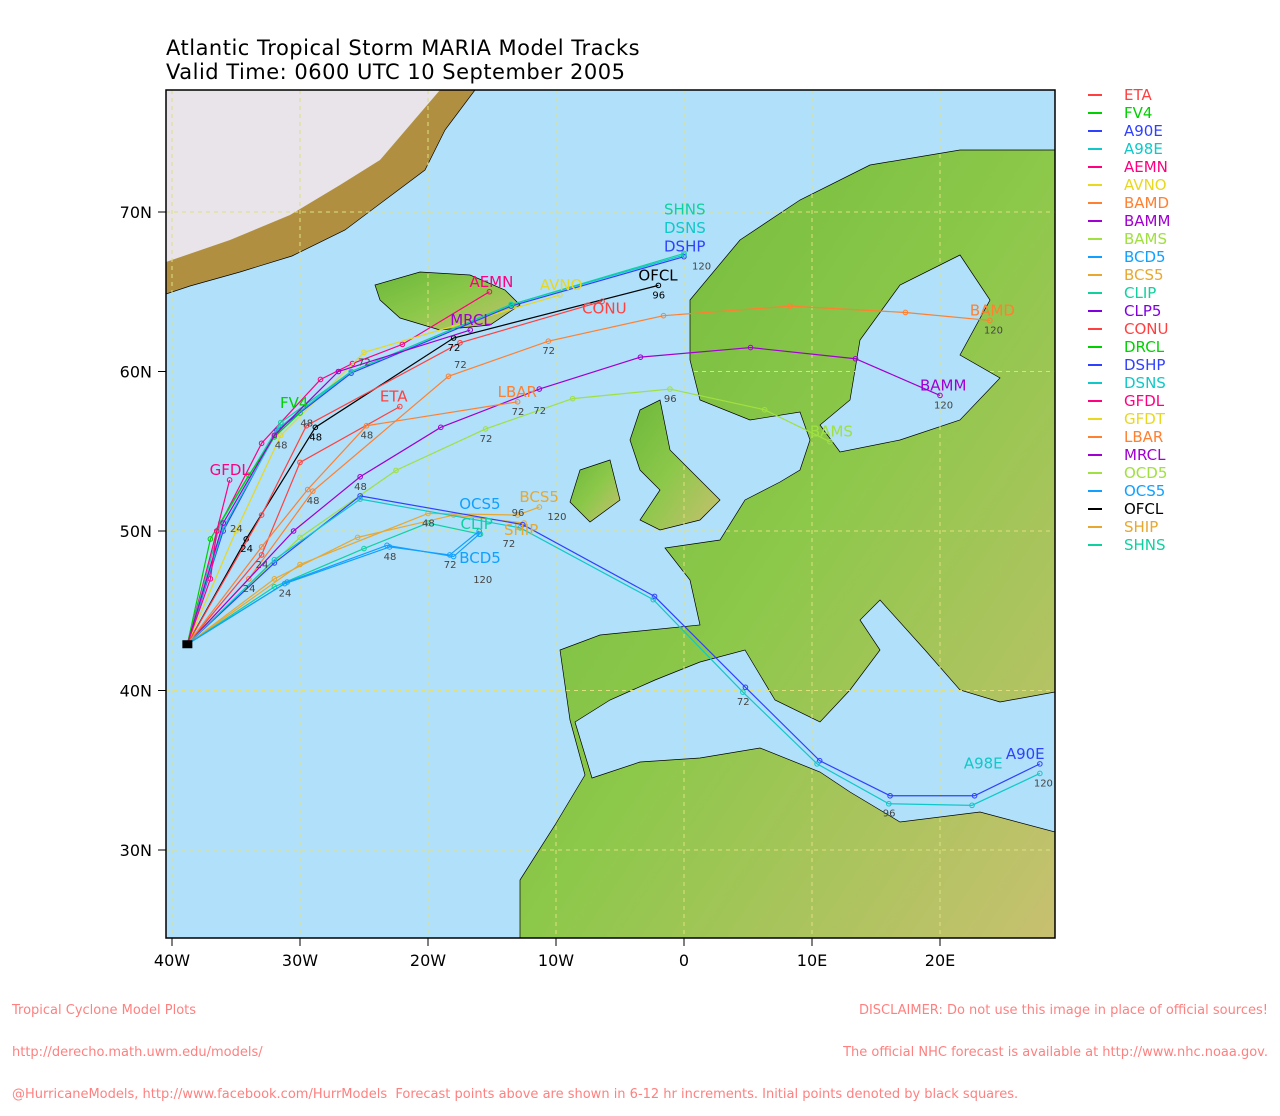  I want to click on legend-label: OFCL, so click(1144, 509).